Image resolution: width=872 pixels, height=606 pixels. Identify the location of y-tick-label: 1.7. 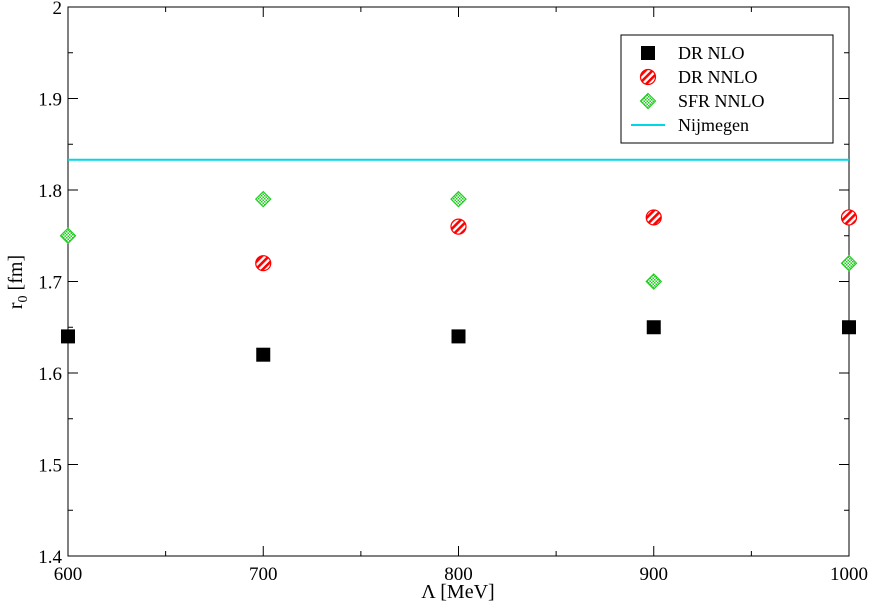
(50, 283).